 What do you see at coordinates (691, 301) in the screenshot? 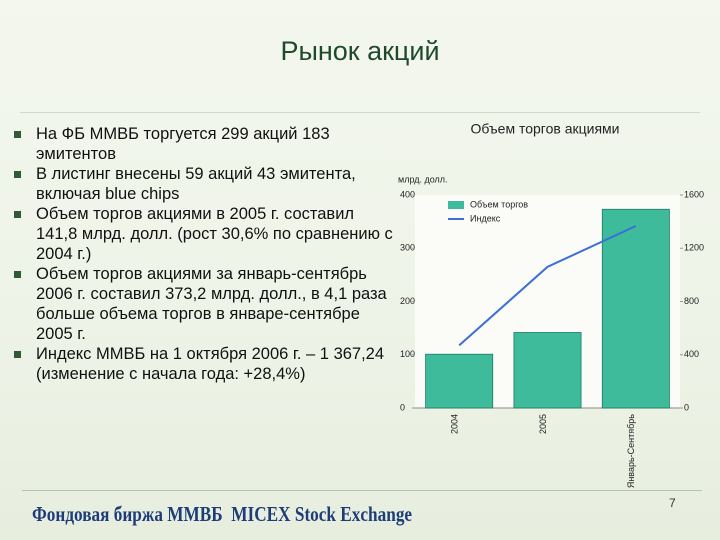
I see `y2-tick-label: 800` at bounding box center [691, 301].